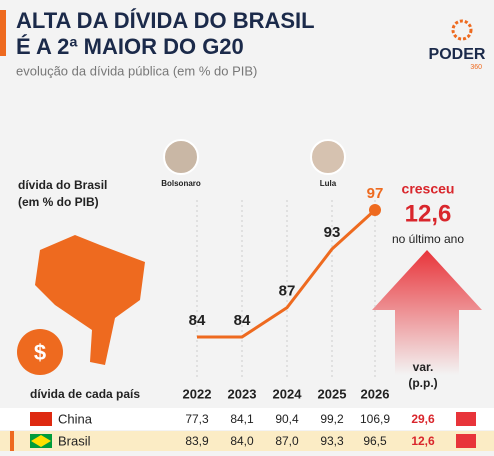  I want to click on money-bag, so click(40, 352).